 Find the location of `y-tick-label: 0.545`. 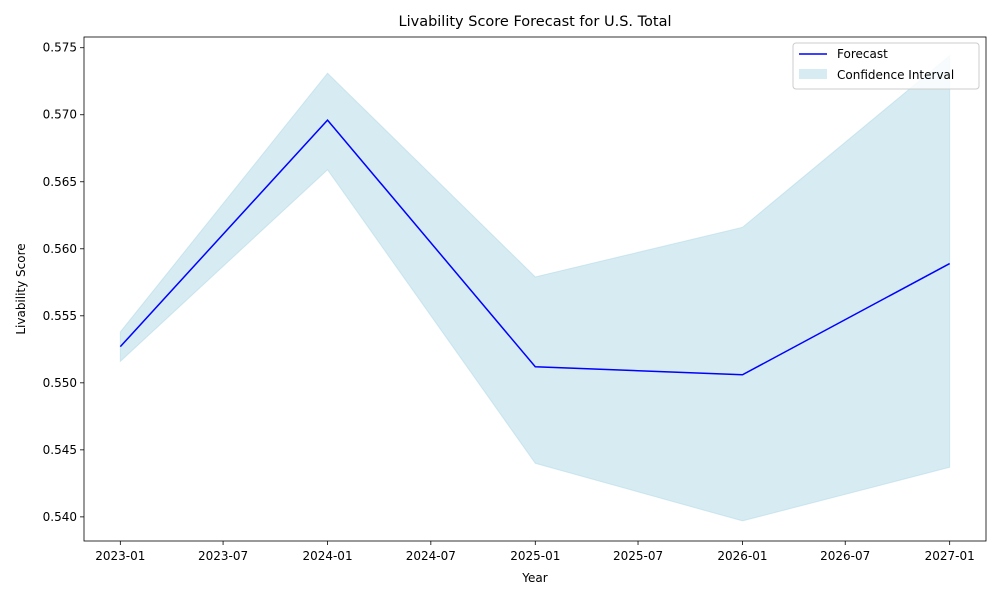

y-tick-label: 0.545 is located at coordinates (60, 450).